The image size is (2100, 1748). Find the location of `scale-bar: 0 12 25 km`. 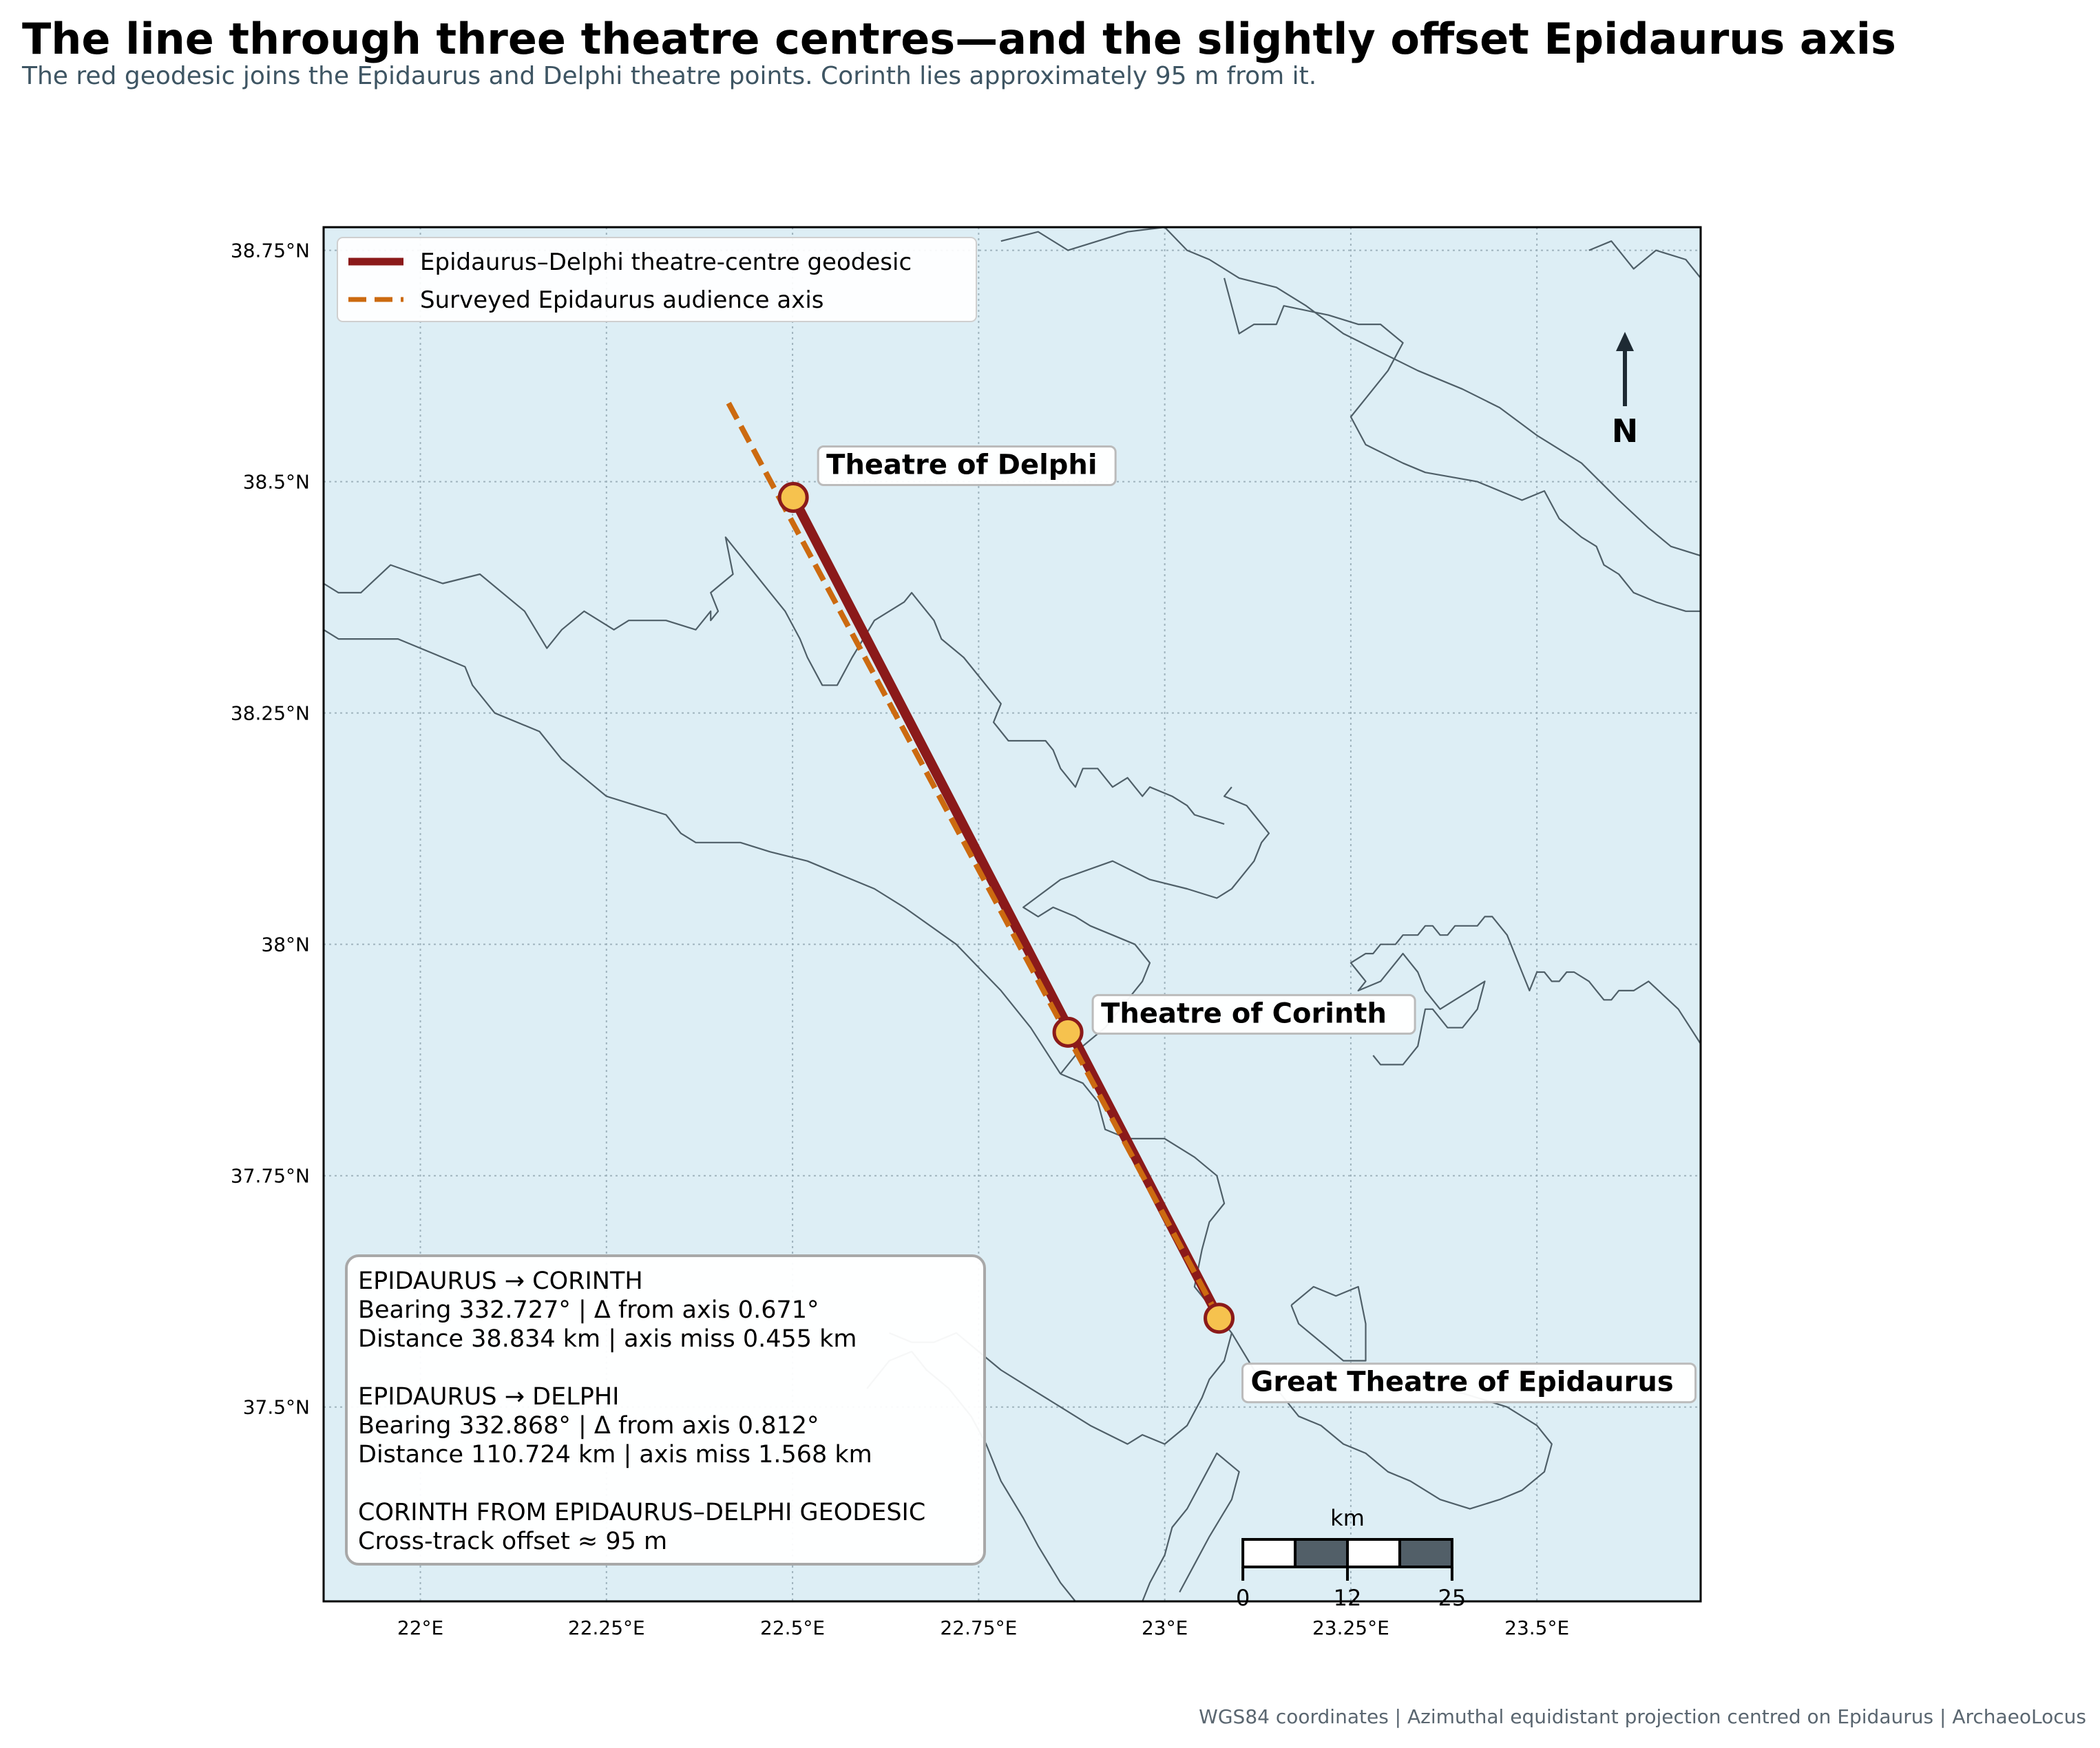

scale-bar: 0 12 25 km is located at coordinates (1351, 1558).